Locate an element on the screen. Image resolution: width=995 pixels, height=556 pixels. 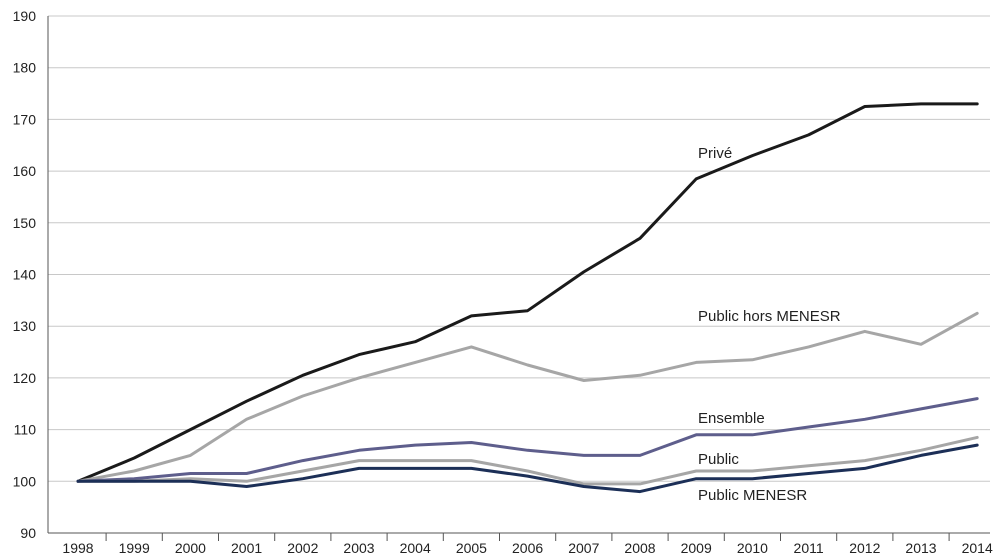
y-tick-label-190: 190 is located at coordinates (25, 16).